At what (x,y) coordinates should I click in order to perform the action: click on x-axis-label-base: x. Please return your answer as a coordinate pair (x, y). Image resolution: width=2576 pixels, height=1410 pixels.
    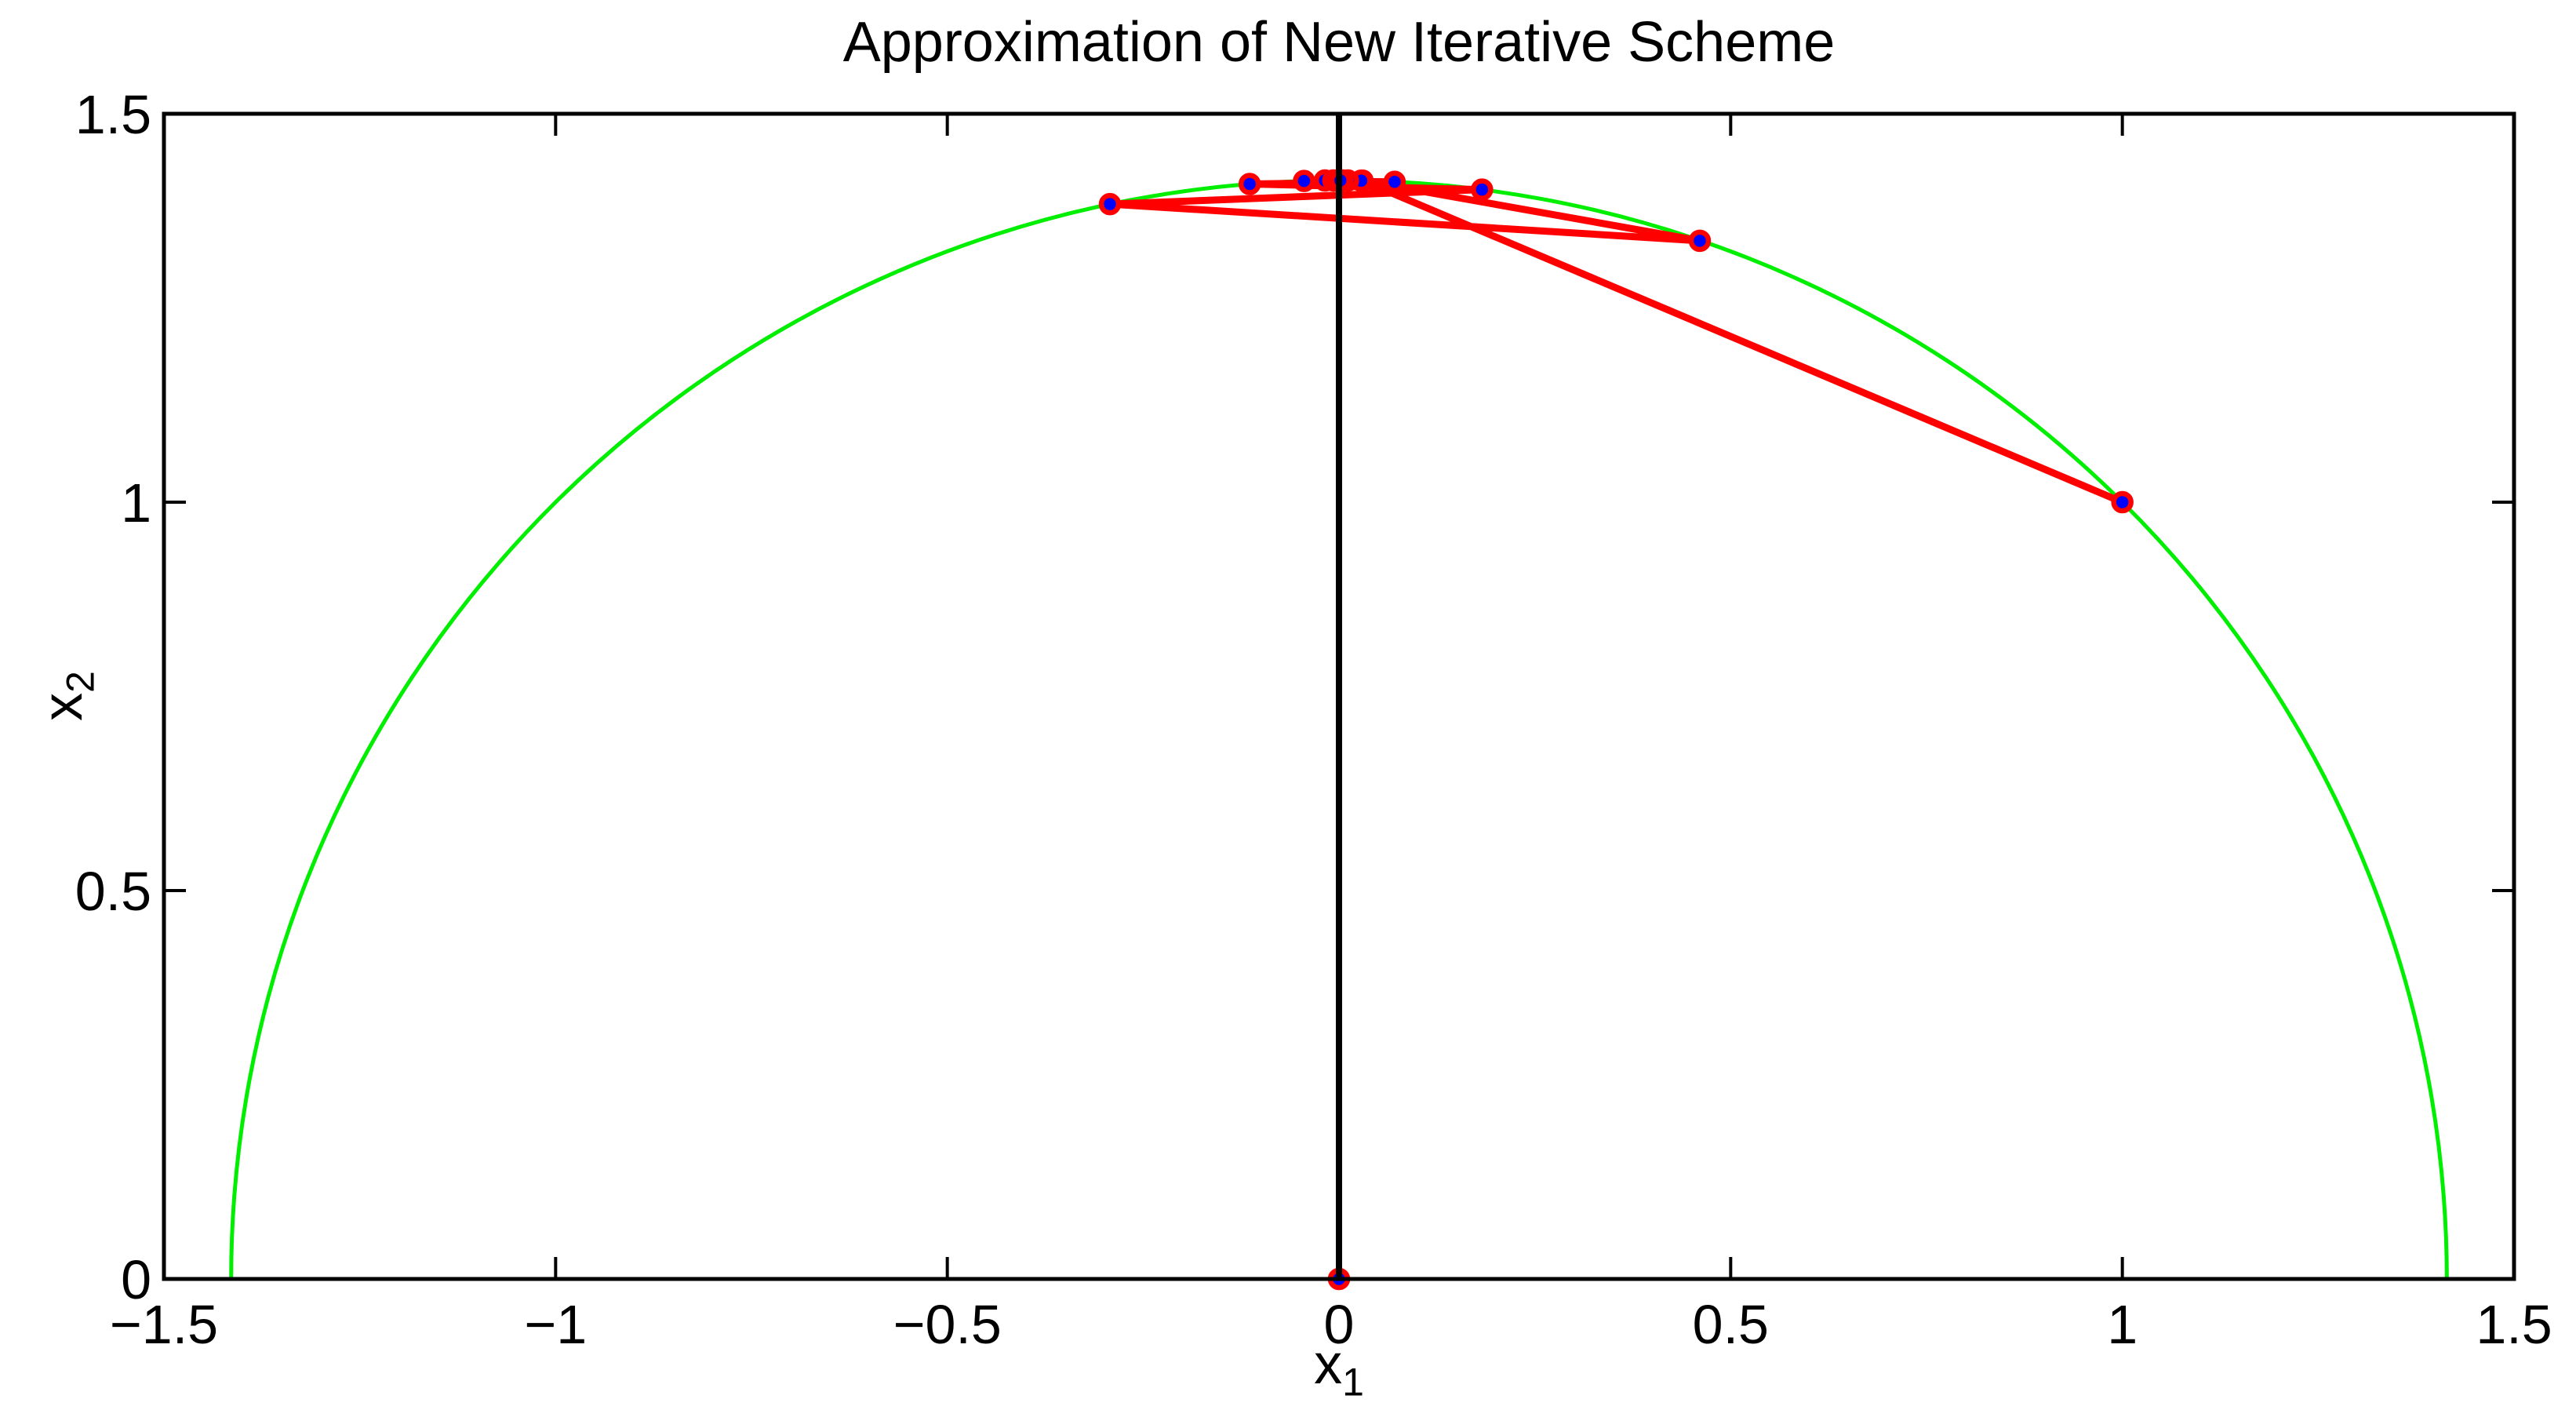
    Looking at the image, I should click on (1328, 1364).